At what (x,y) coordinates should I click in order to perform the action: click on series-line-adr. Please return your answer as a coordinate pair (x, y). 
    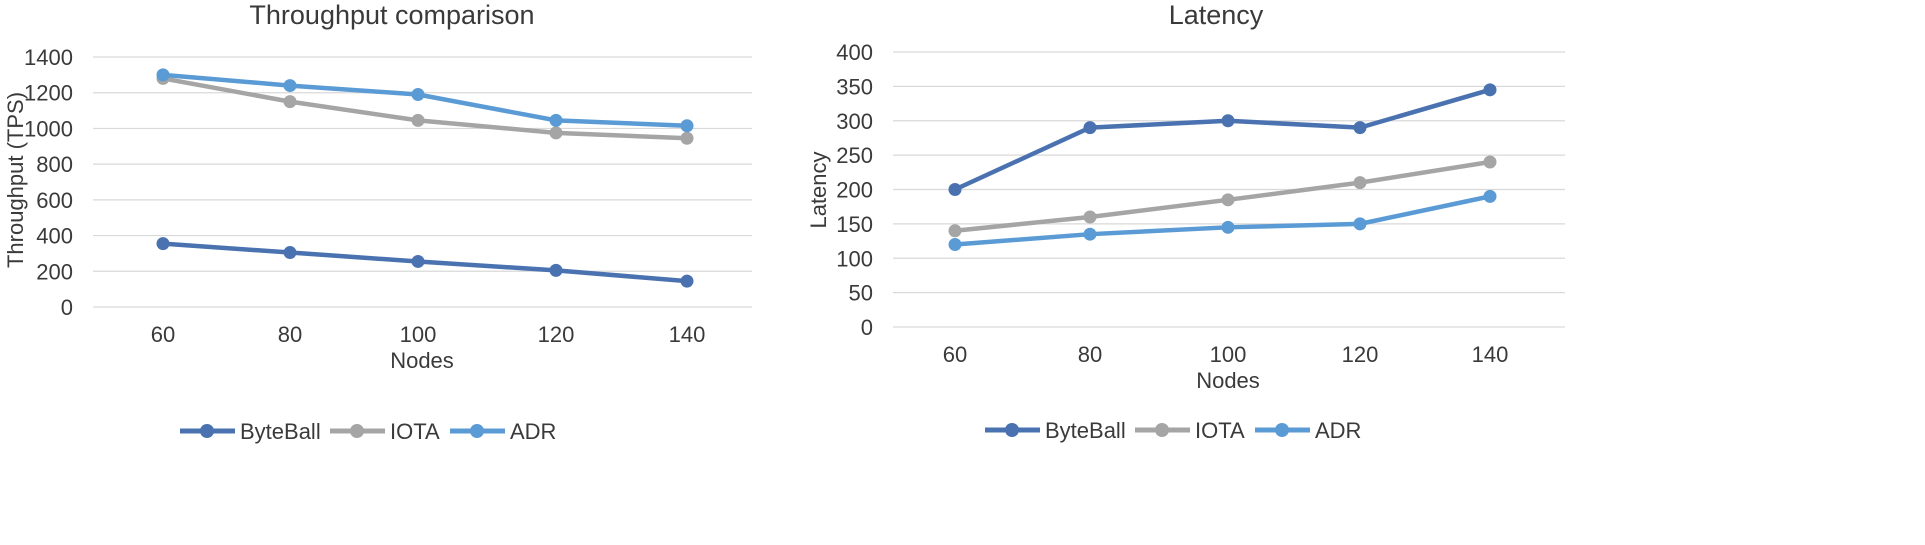
    Looking at the image, I should click on (425, 100).